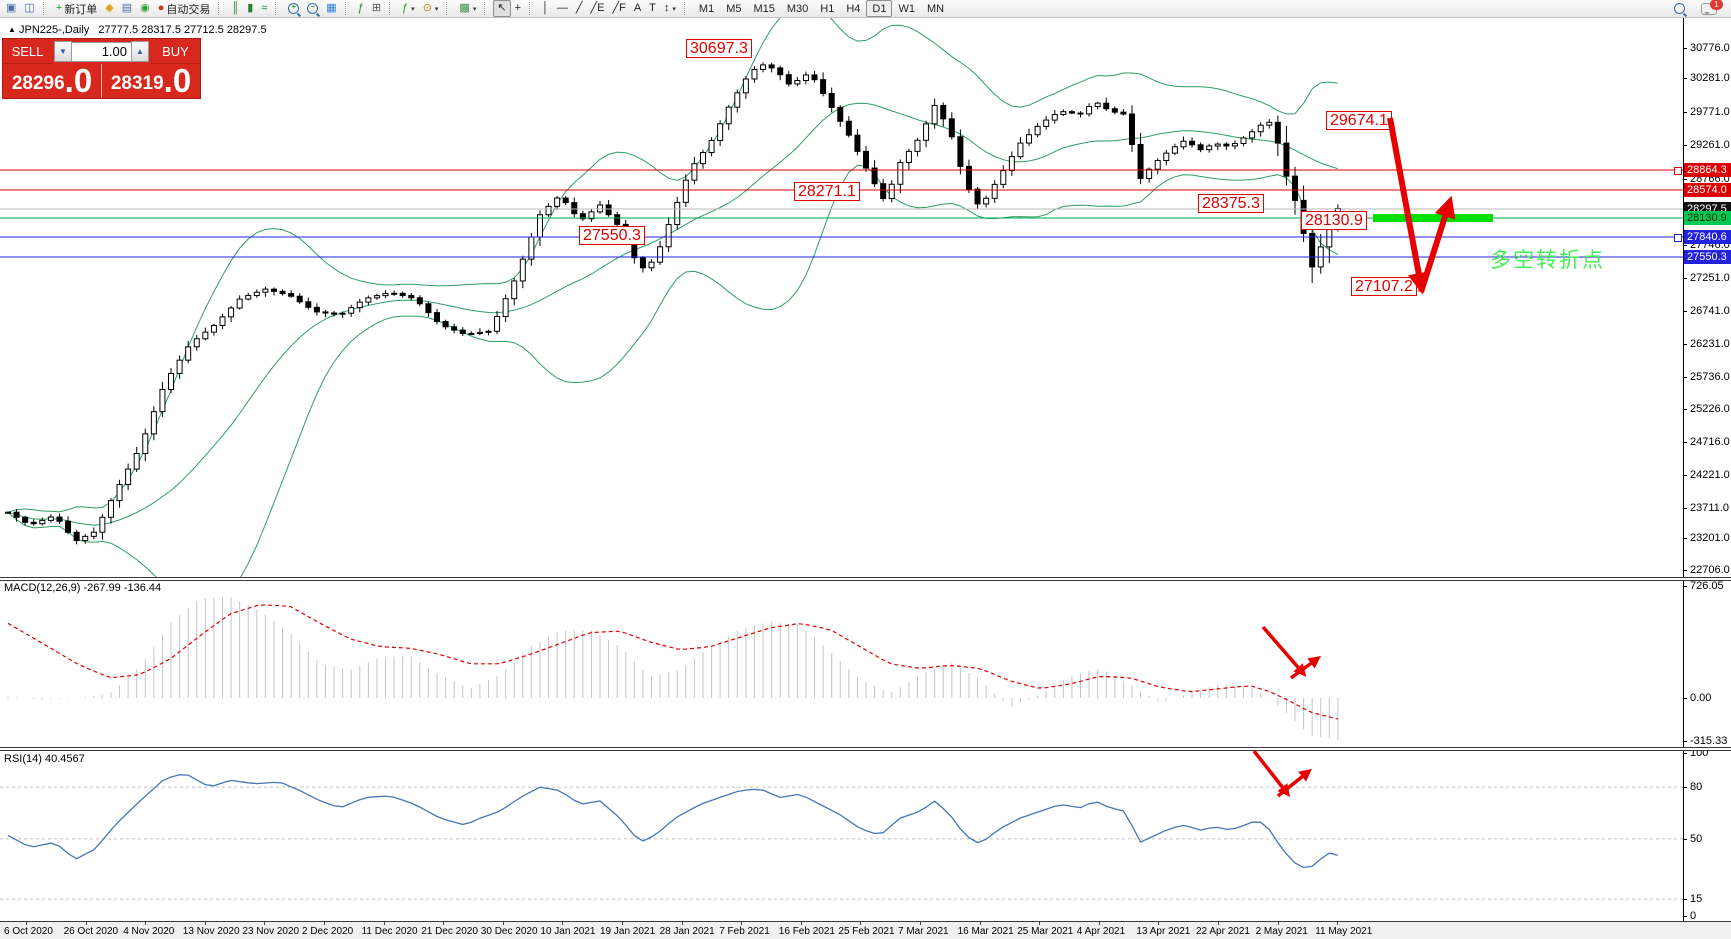 The height and width of the screenshot is (939, 1731). I want to click on zoom-out-button: −, so click(312, 8).